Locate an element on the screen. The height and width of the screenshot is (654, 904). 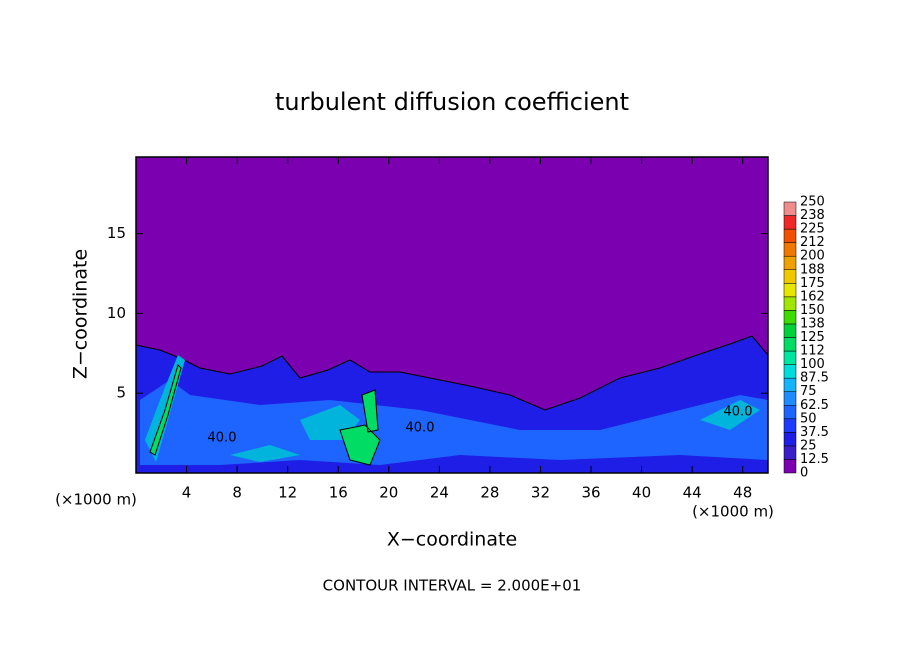
mixed-region is located at coordinates (454, 422).